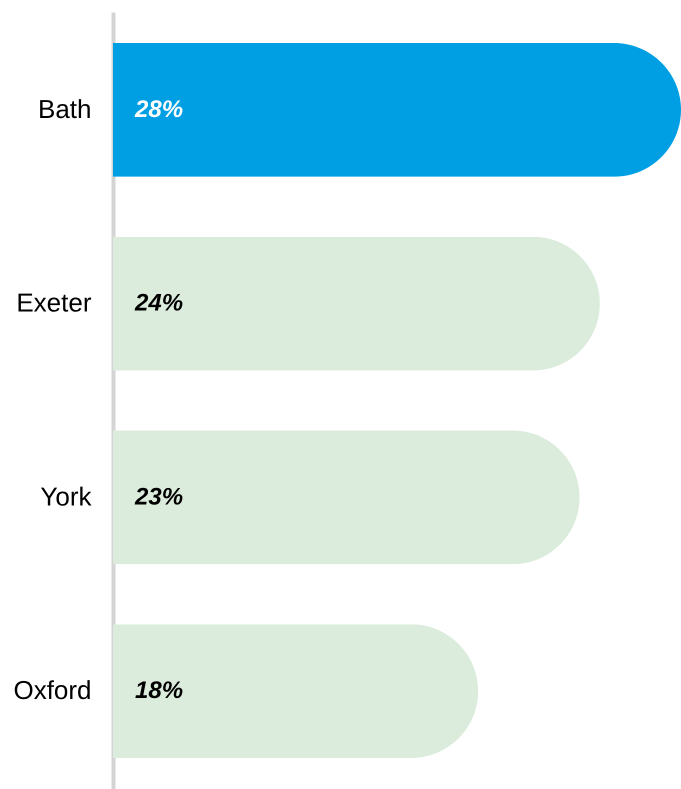  I want to click on data-label: 28%, so click(159, 109).